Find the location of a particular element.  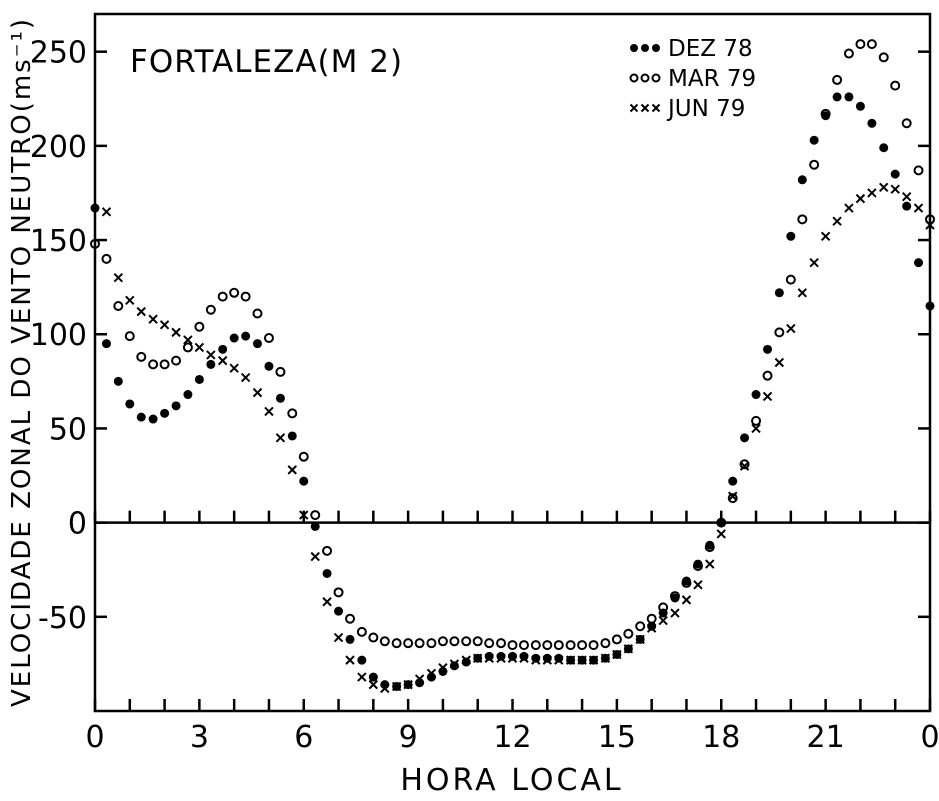

x-tick-label: 15 is located at coordinates (617, 737).